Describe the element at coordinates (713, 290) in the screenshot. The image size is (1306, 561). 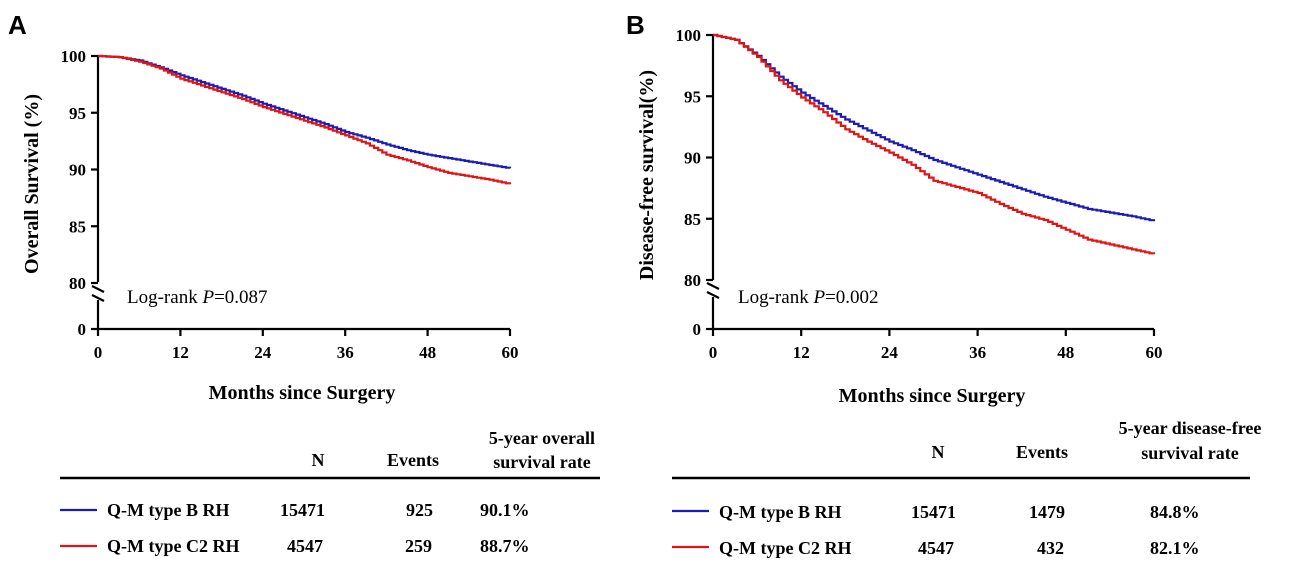
I see `axis-break-mark-b` at that location.